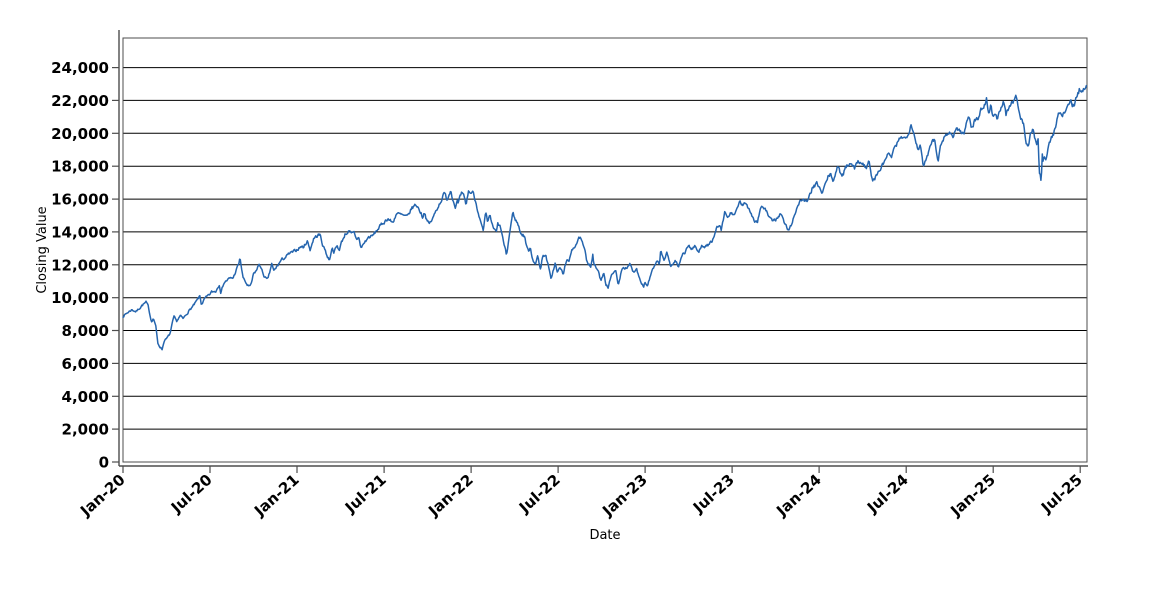 The height and width of the screenshot is (600, 1150). What do you see at coordinates (80, 68) in the screenshot?
I see `y-tick-label: 24,000` at bounding box center [80, 68].